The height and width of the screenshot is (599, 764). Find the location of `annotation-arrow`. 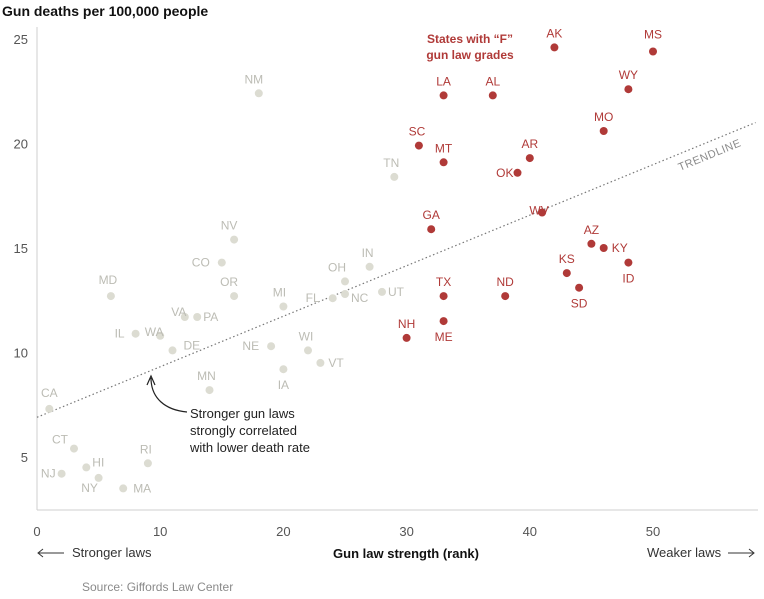

annotation-arrow is located at coordinates (169, 395).